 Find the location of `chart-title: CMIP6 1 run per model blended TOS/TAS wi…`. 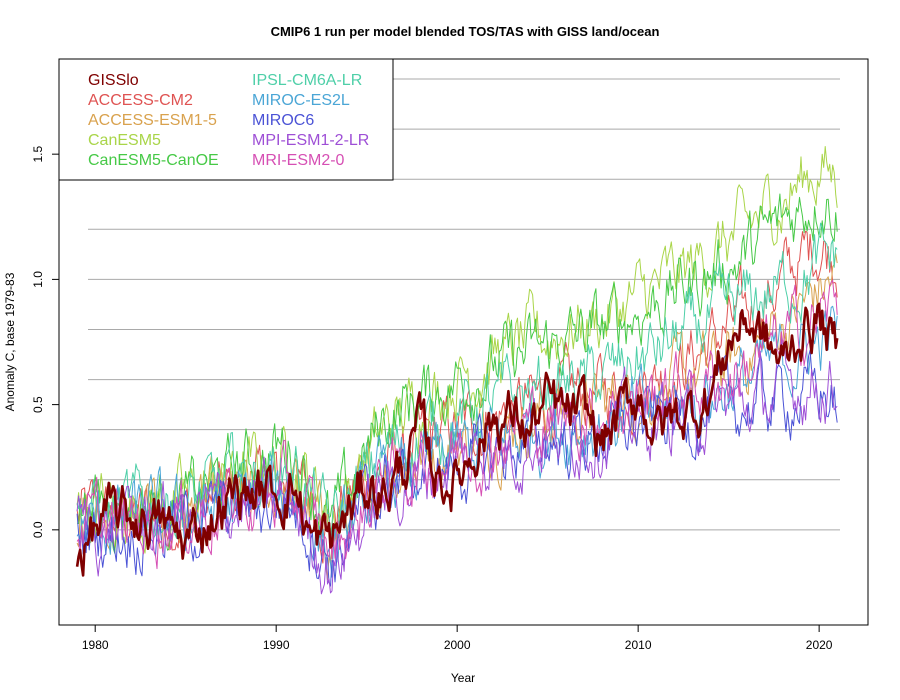

chart-title: CMIP6 1 run per model blended TOS/TAS wi… is located at coordinates (465, 31).